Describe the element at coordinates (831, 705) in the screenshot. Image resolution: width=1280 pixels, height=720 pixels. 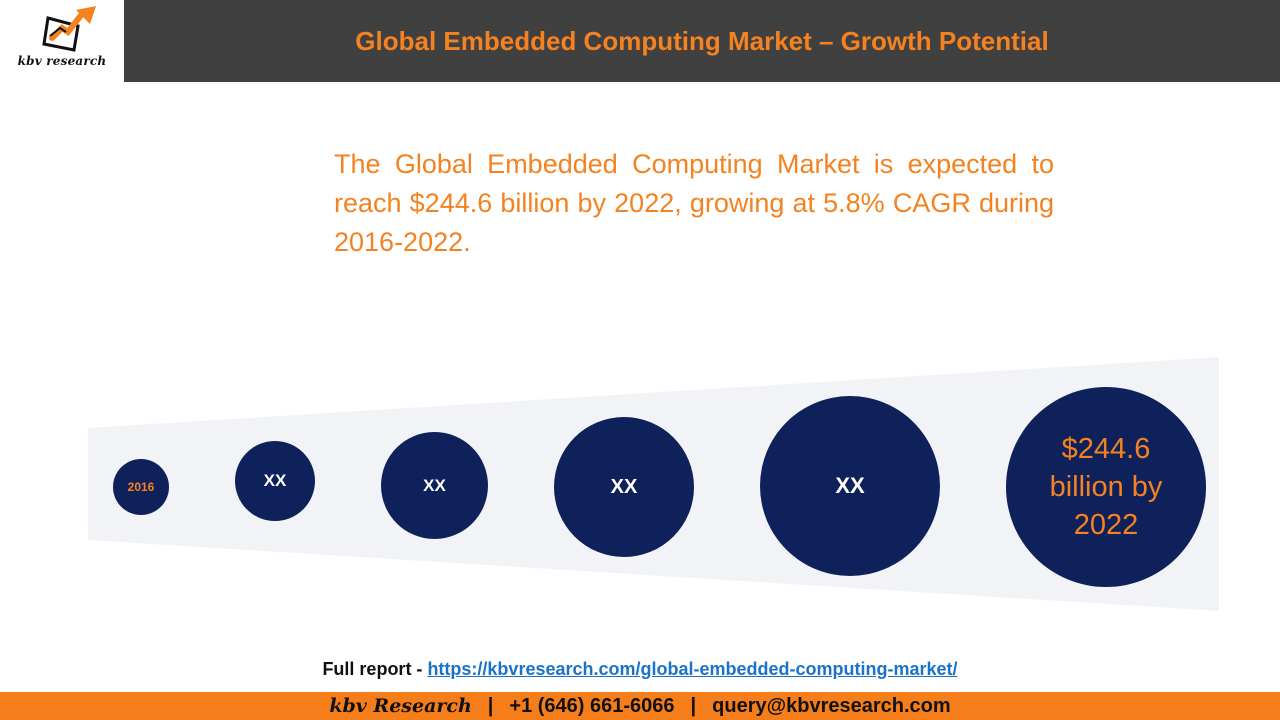
I see `footer-email: query@kbvresearch.com` at that location.